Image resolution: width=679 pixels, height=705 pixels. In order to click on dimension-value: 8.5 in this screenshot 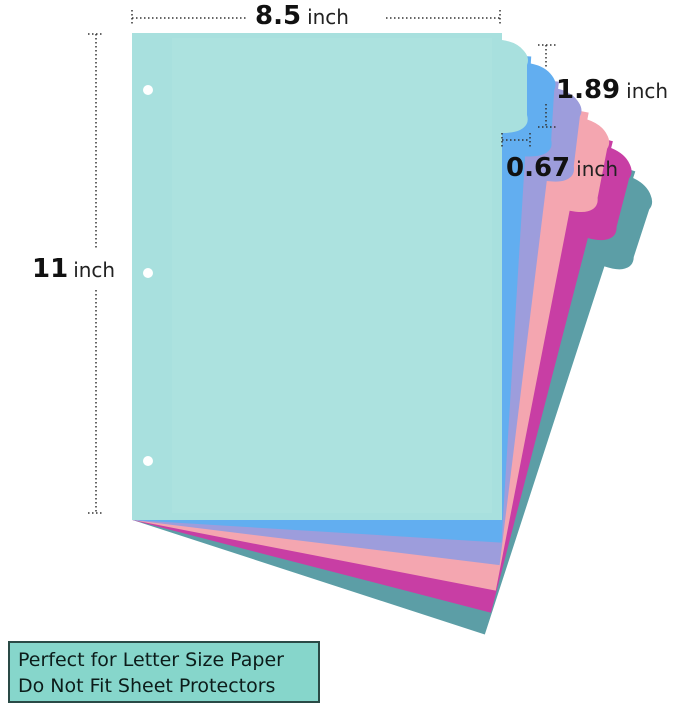, I will do `click(278, 16)`.